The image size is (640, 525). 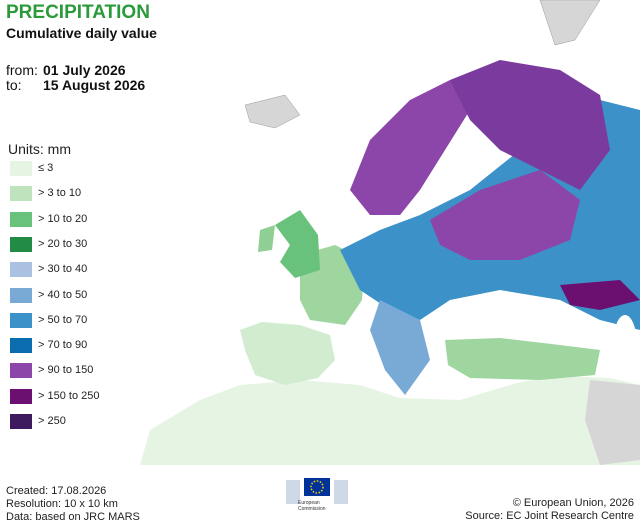 What do you see at coordinates (84, 70) in the screenshot?
I see `from-date: 01 July 2026` at bounding box center [84, 70].